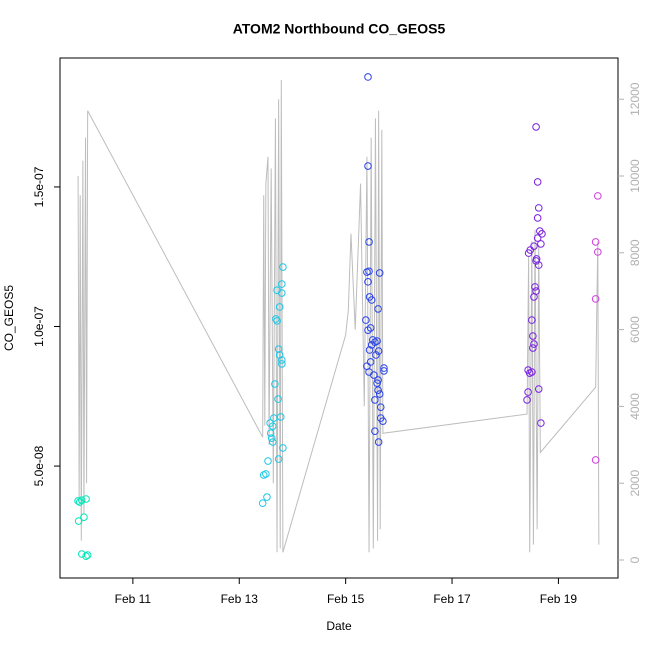  What do you see at coordinates (9, 318) in the screenshot?
I see `y-axis-label: CO_GEOS5` at bounding box center [9, 318].